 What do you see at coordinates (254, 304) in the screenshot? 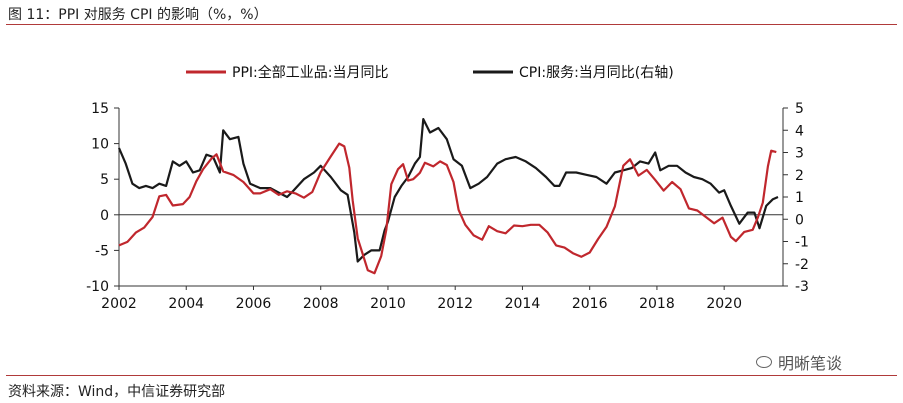
I see `x-tick-label: 2006` at bounding box center [254, 304].